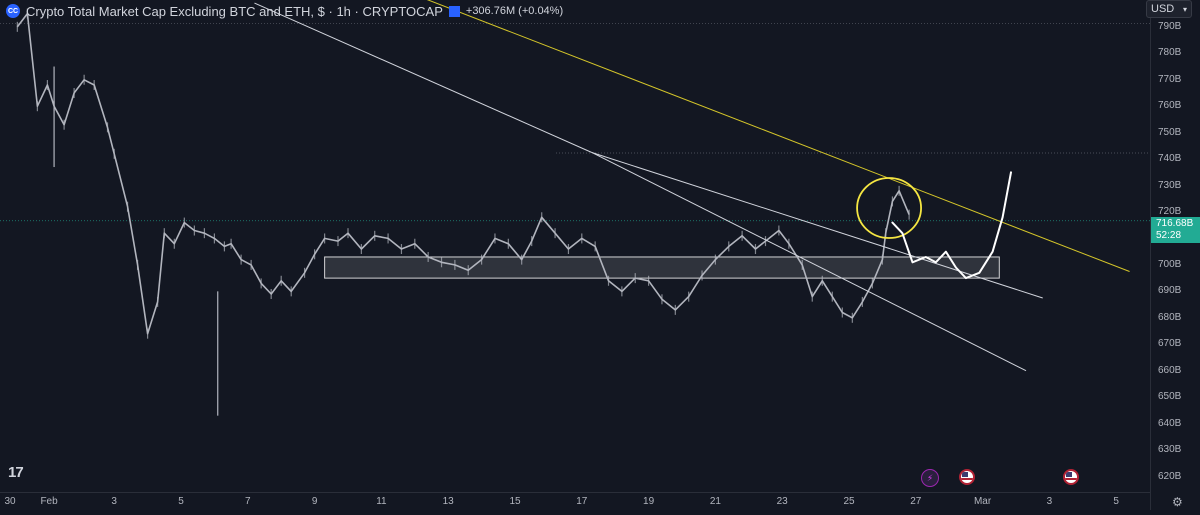 This screenshot has width=1200, height=515. Describe the element at coordinates (662, 267) in the screenshot. I see `support-zone` at that location.